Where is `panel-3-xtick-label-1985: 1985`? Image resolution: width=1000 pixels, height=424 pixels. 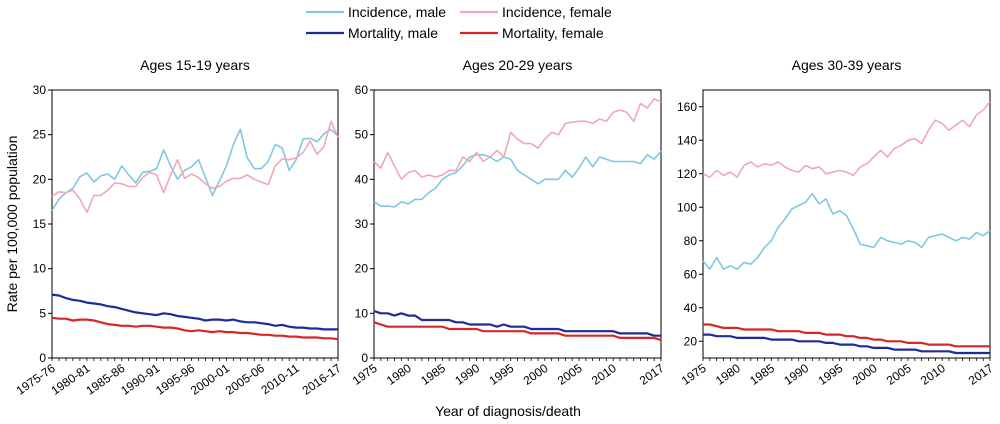 panel-3-xtick-label-1985: 1985 is located at coordinates (762, 374).